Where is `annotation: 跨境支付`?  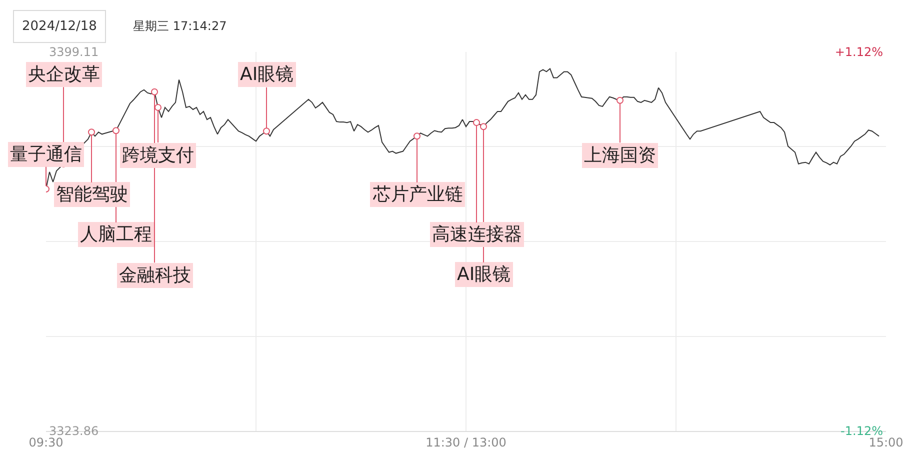
annotation: 跨境支付 is located at coordinates (158, 155).